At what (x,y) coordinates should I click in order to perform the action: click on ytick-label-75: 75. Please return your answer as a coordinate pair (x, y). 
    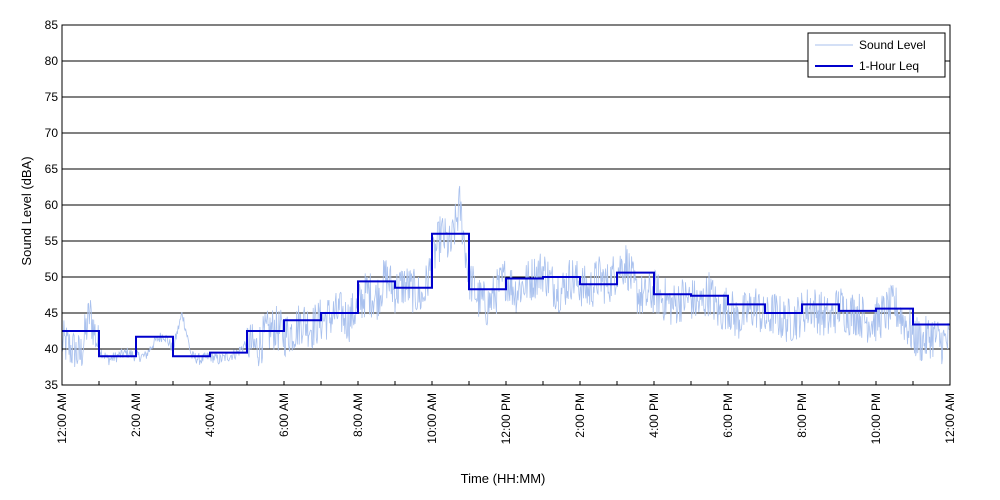
    Looking at the image, I should click on (52, 97).